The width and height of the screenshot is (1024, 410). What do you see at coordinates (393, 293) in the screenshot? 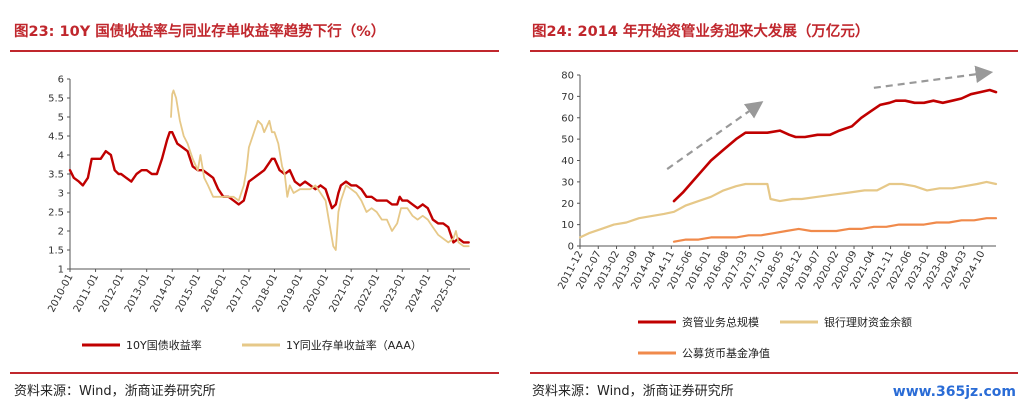
I see `x-tick-label: 2023-01` at bounding box center [393, 293].